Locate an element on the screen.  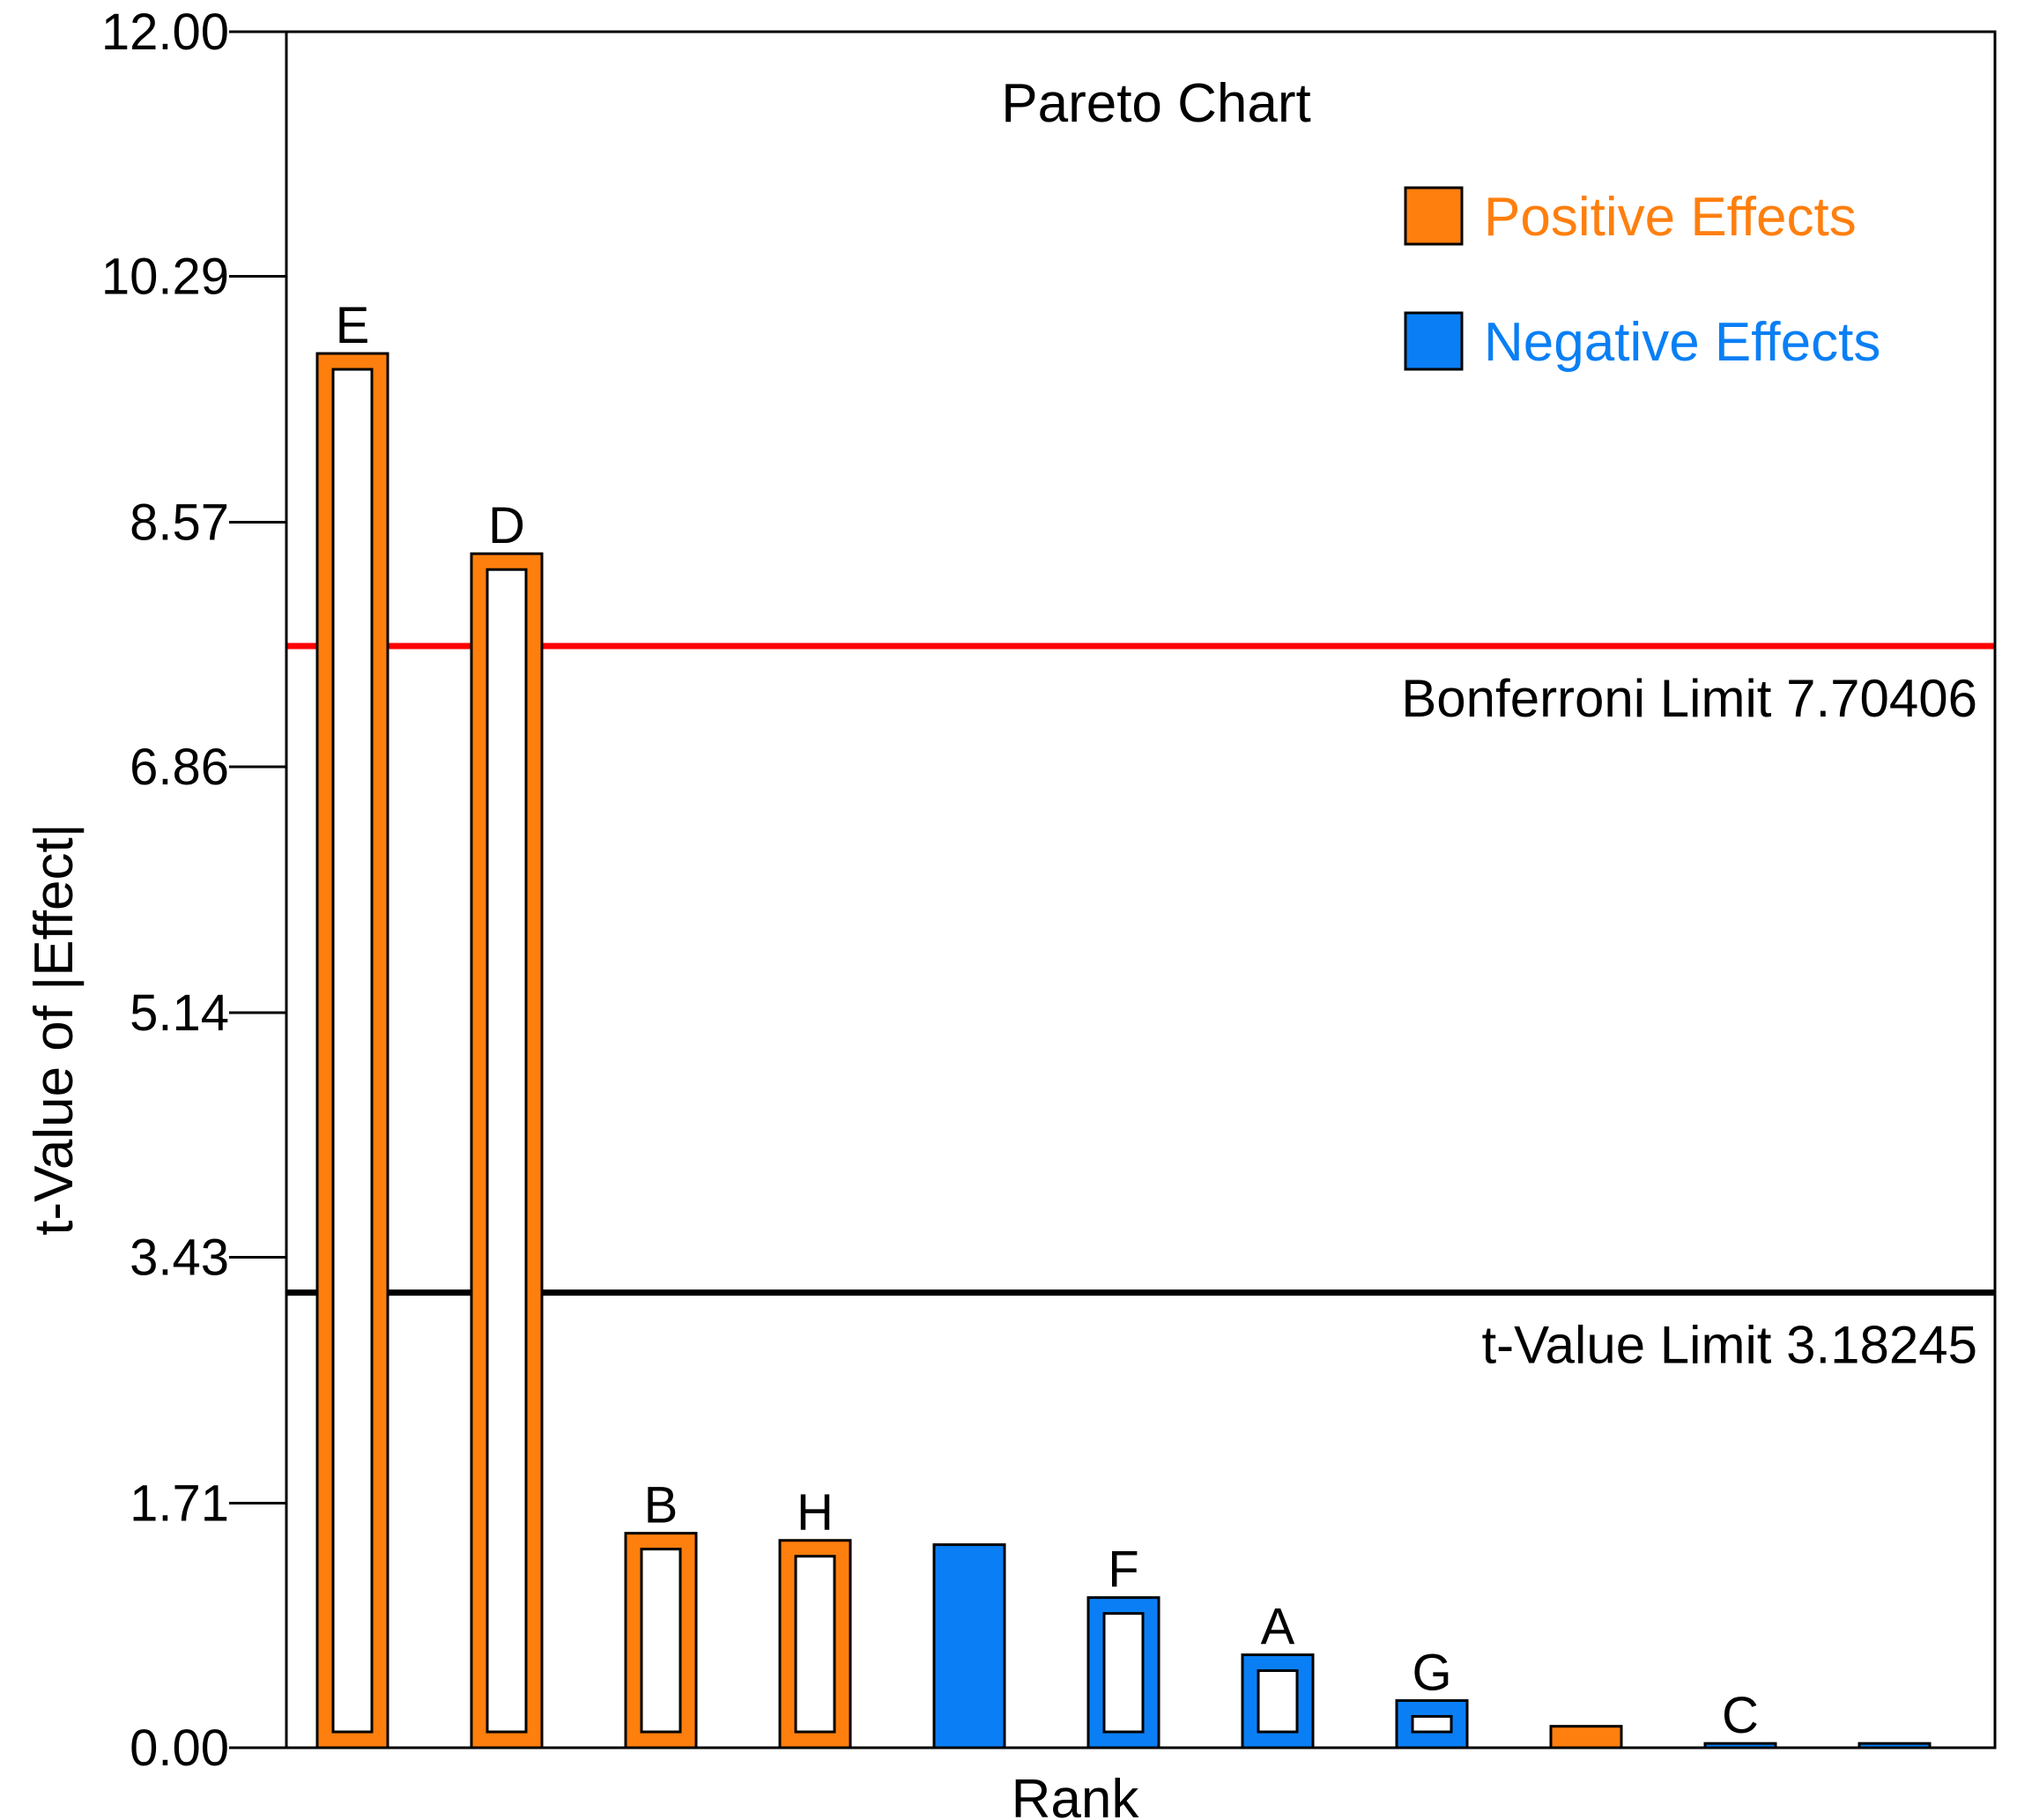
y-tick-label: 5.14 is located at coordinates (179, 1013).